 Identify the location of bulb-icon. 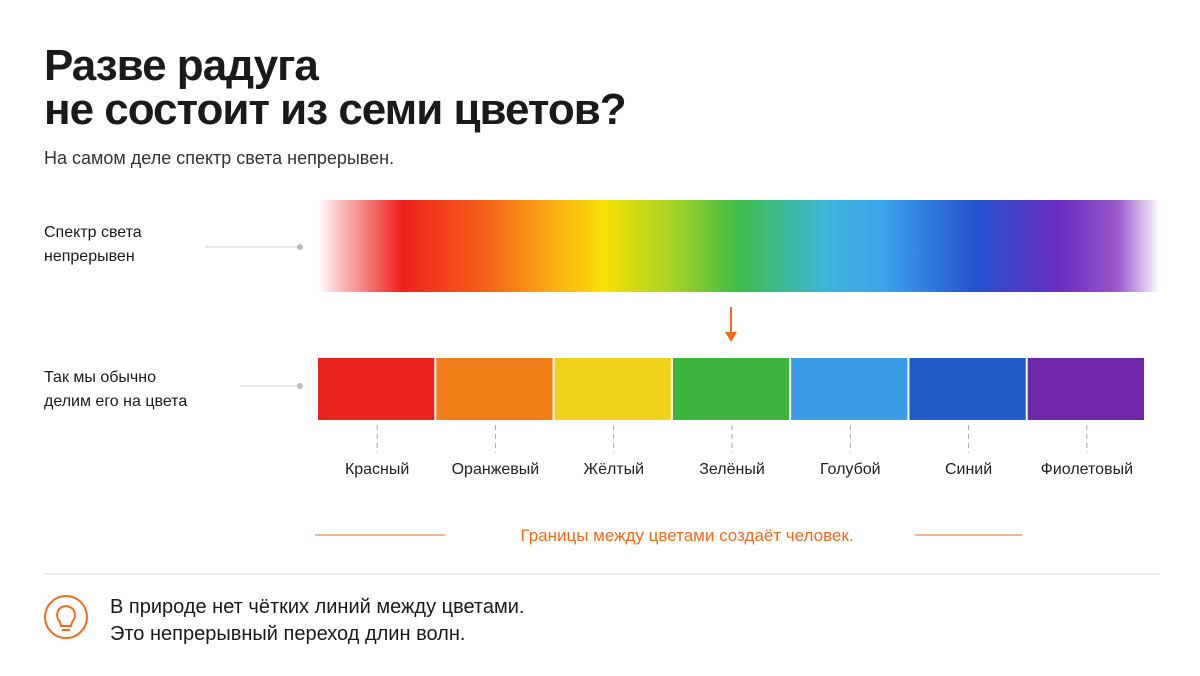
(66, 617).